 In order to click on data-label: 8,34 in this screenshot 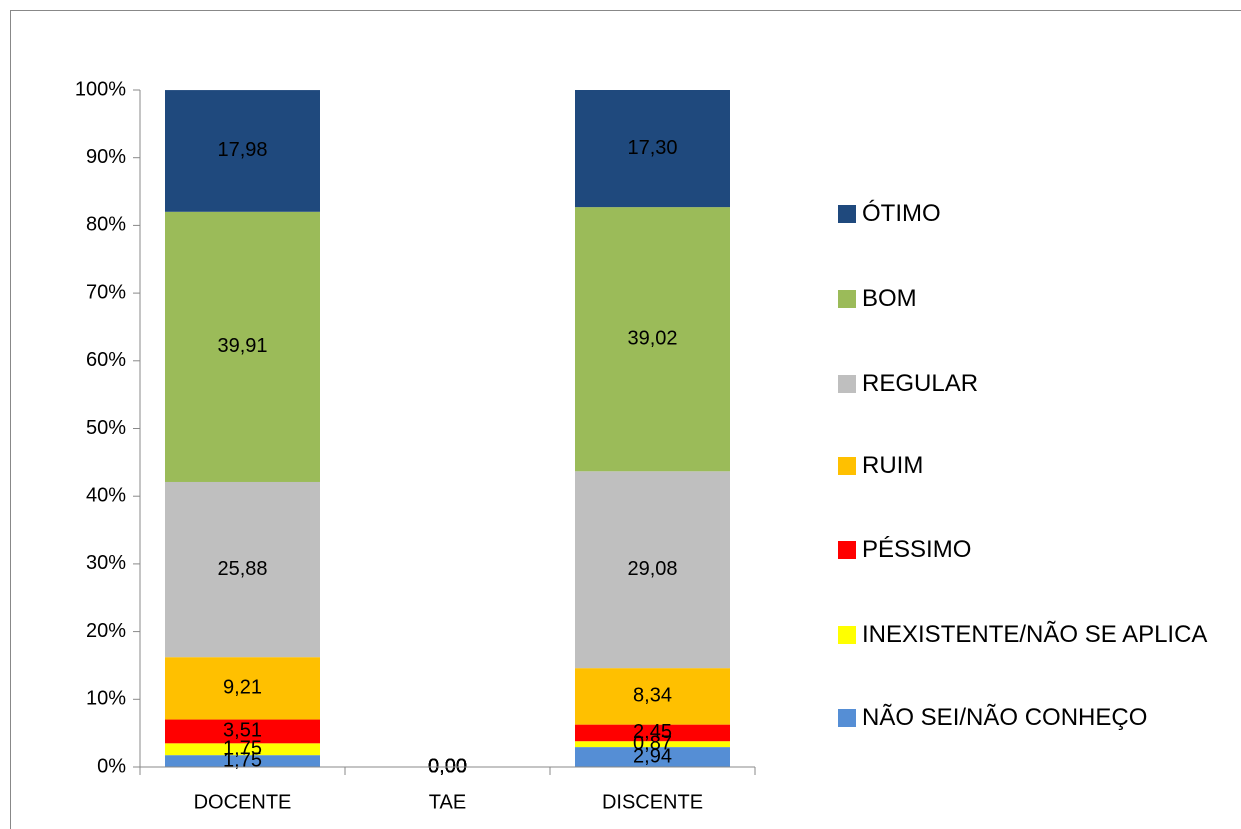, I will do `click(652, 696)`.